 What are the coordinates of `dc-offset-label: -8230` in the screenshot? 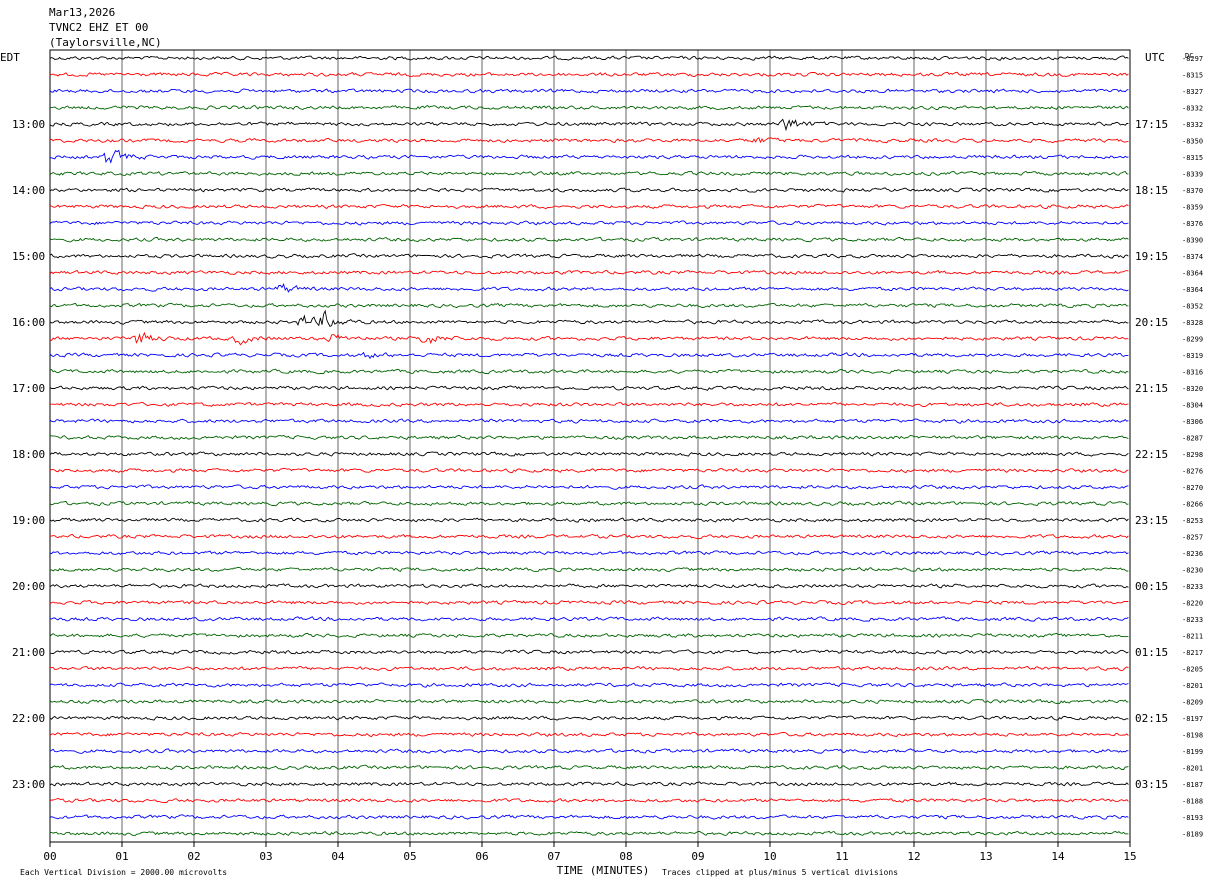 It's located at (1192, 571).